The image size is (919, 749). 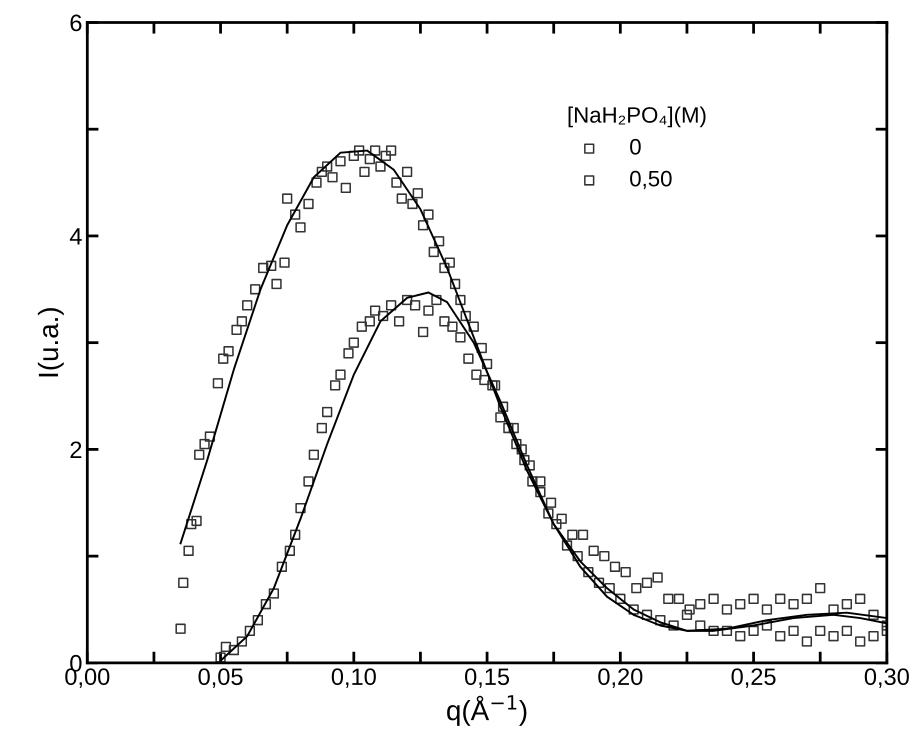 What do you see at coordinates (76, 236) in the screenshot?
I see `y-tick-label: 4` at bounding box center [76, 236].